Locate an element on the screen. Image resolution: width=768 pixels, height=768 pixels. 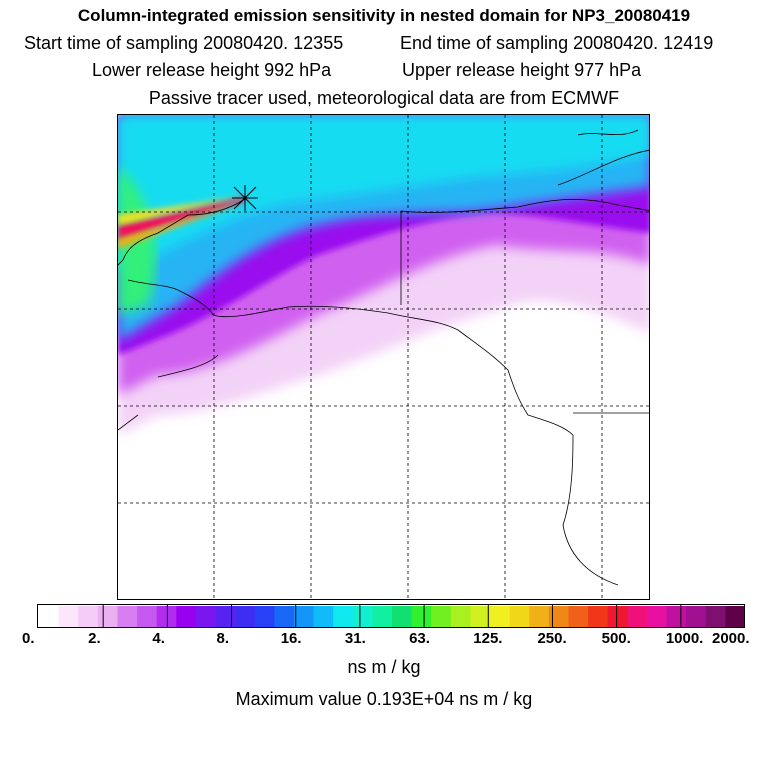
legend-tick-label: 0. is located at coordinates (28, 638).